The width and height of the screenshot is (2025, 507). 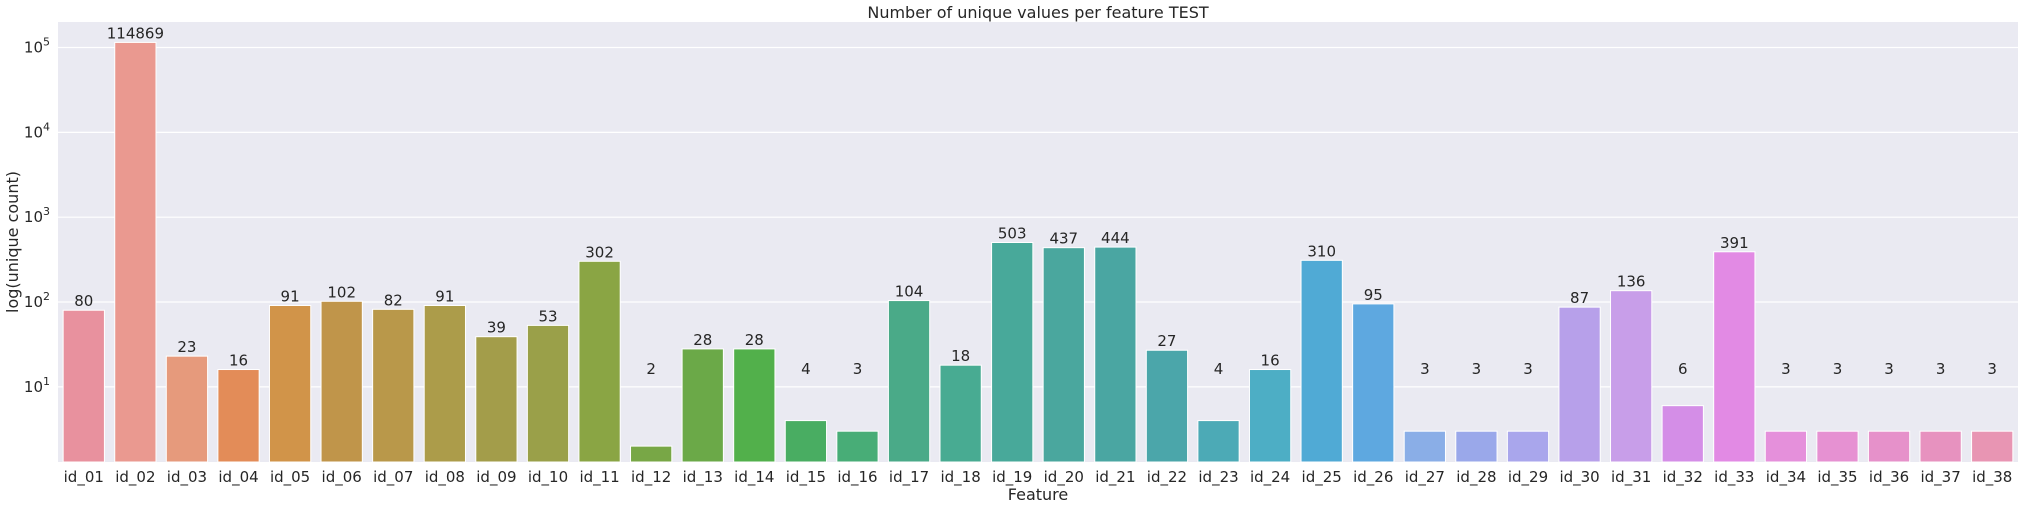 I want to click on data-label-id_19: 503, so click(x=1012, y=234).